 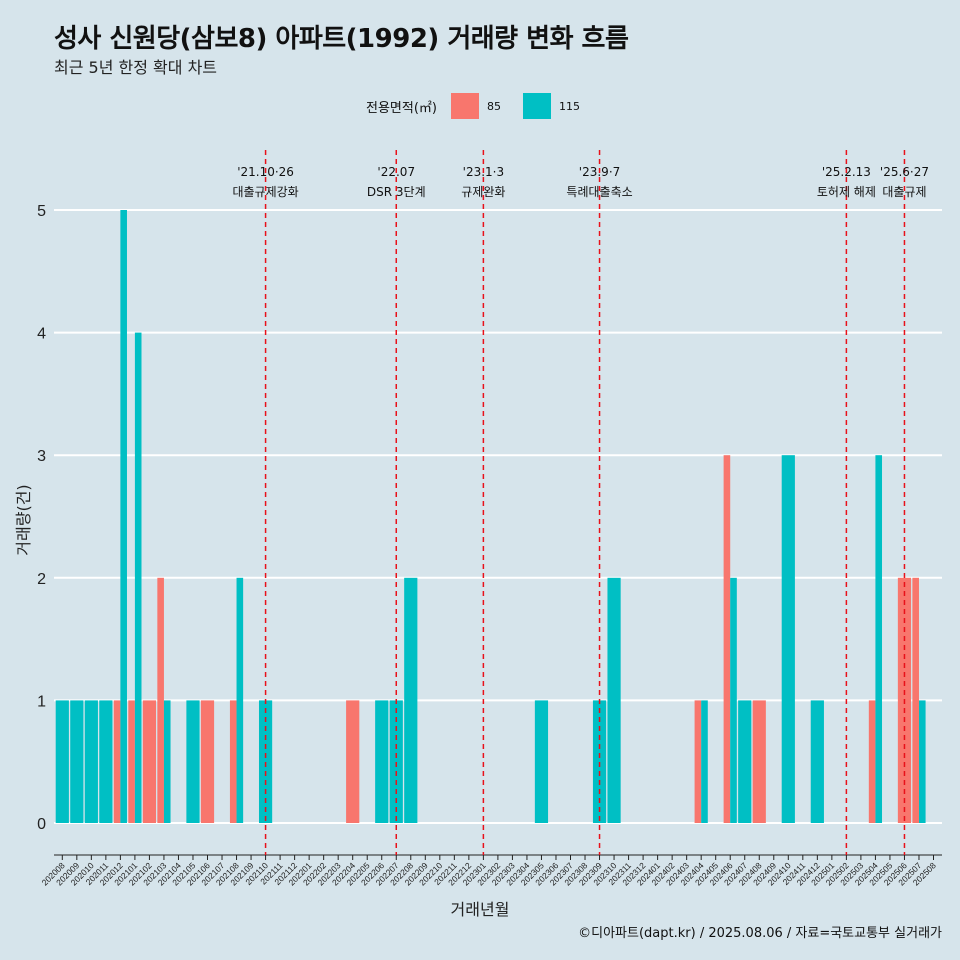 What do you see at coordinates (904, 172) in the screenshot?
I see `event-date-label: '25.6·27` at bounding box center [904, 172].